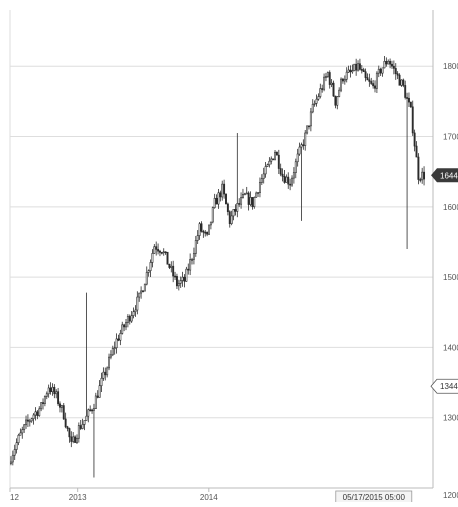 The height and width of the screenshot is (507, 458). I want to click on y-tick-label: 16000, so click(450, 207).